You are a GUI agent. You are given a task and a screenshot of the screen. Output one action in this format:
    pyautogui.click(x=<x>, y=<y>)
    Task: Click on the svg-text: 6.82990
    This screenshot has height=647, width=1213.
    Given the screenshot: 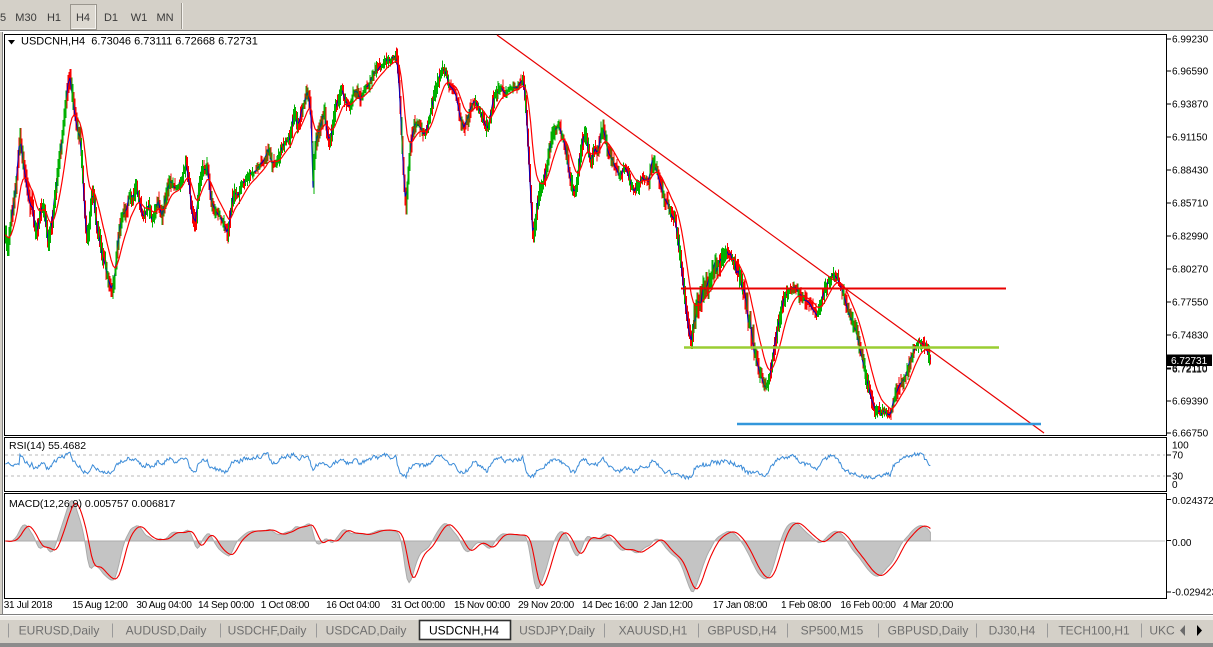 What is the action you would take?
    pyautogui.click(x=1190, y=237)
    